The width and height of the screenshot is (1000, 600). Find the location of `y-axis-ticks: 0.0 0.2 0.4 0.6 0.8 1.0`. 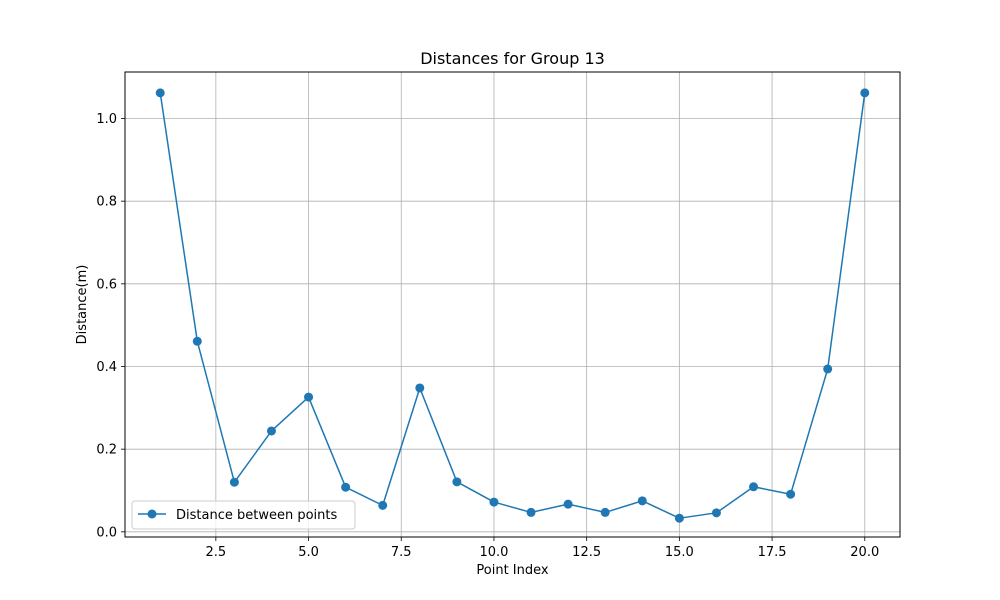

y-axis-ticks: 0.0 0.2 0.4 0.6 0.8 1.0 is located at coordinates (110, 326).